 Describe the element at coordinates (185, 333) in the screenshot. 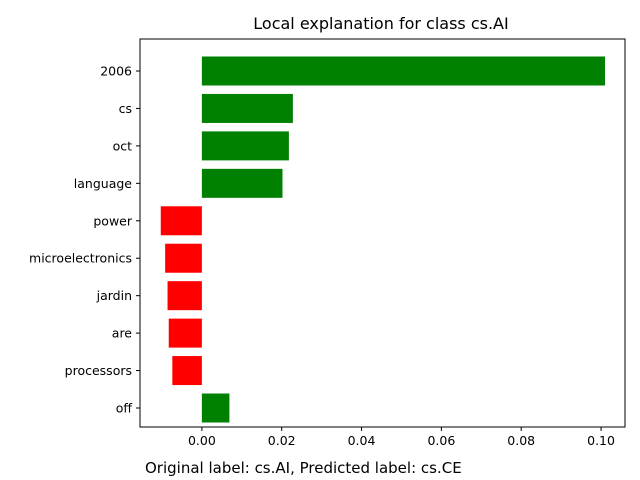

I see `bar-are` at that location.